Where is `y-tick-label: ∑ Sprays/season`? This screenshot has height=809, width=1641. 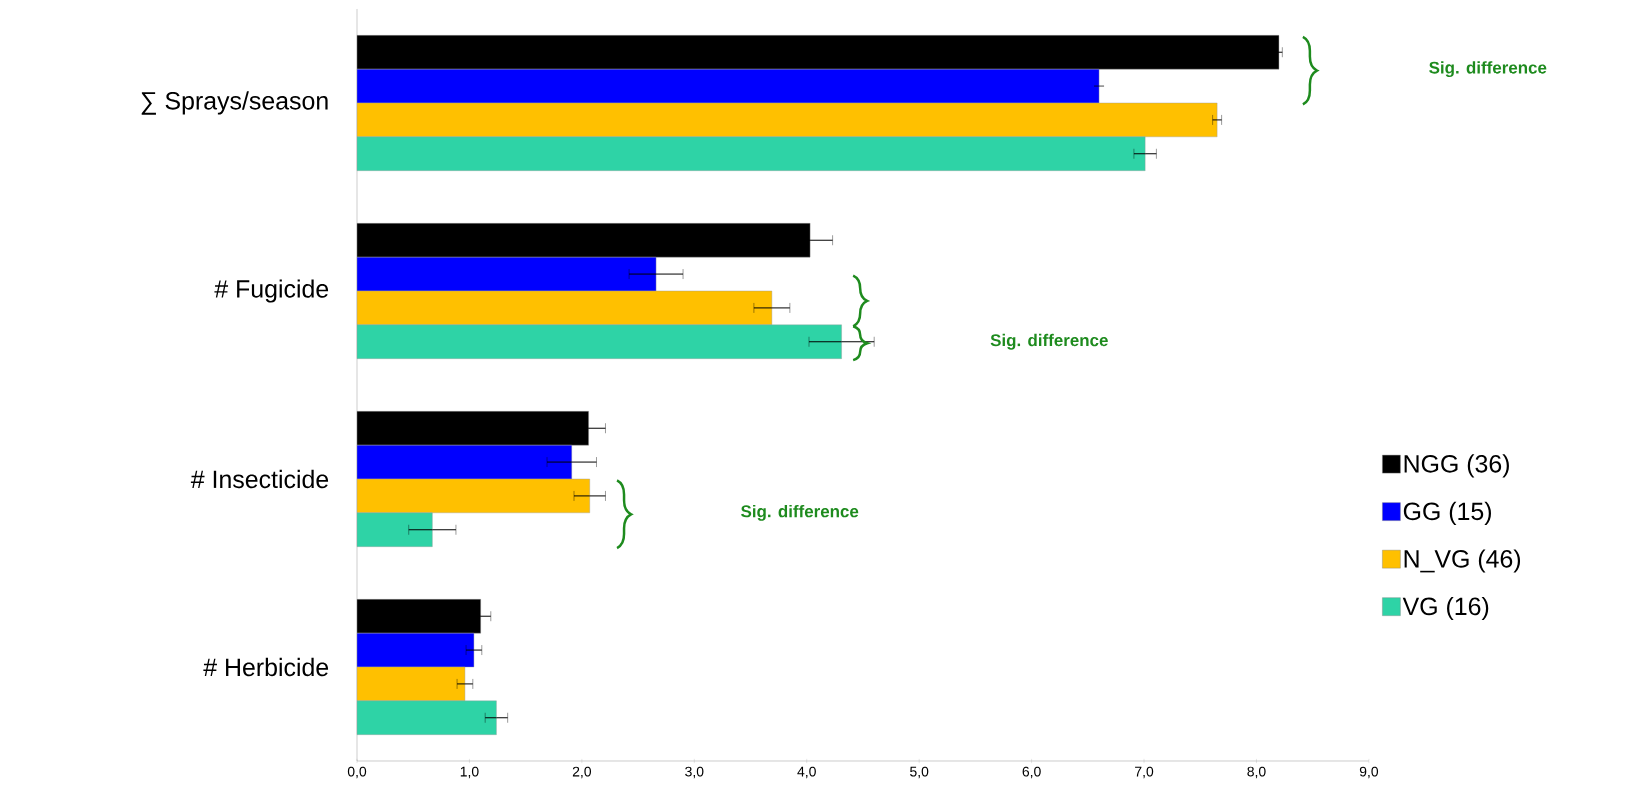
y-tick-label: ∑ Sprays/season is located at coordinates (234, 103).